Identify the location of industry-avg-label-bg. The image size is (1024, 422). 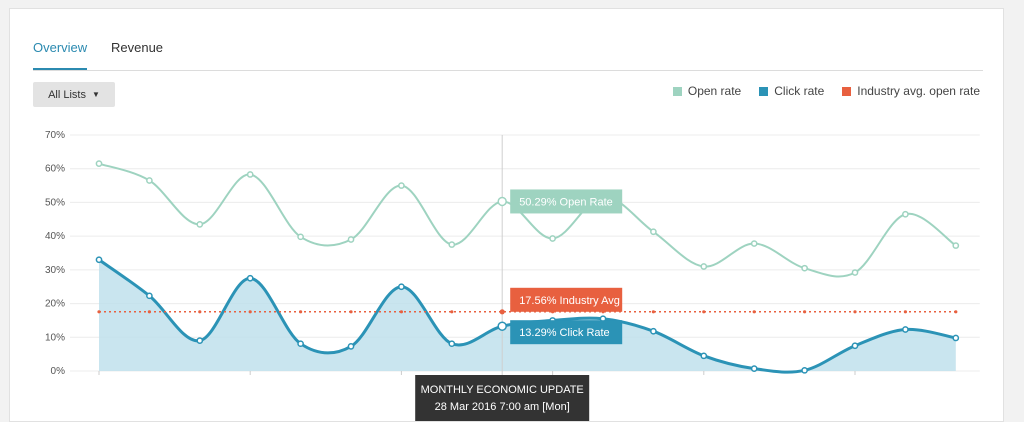
(566, 299).